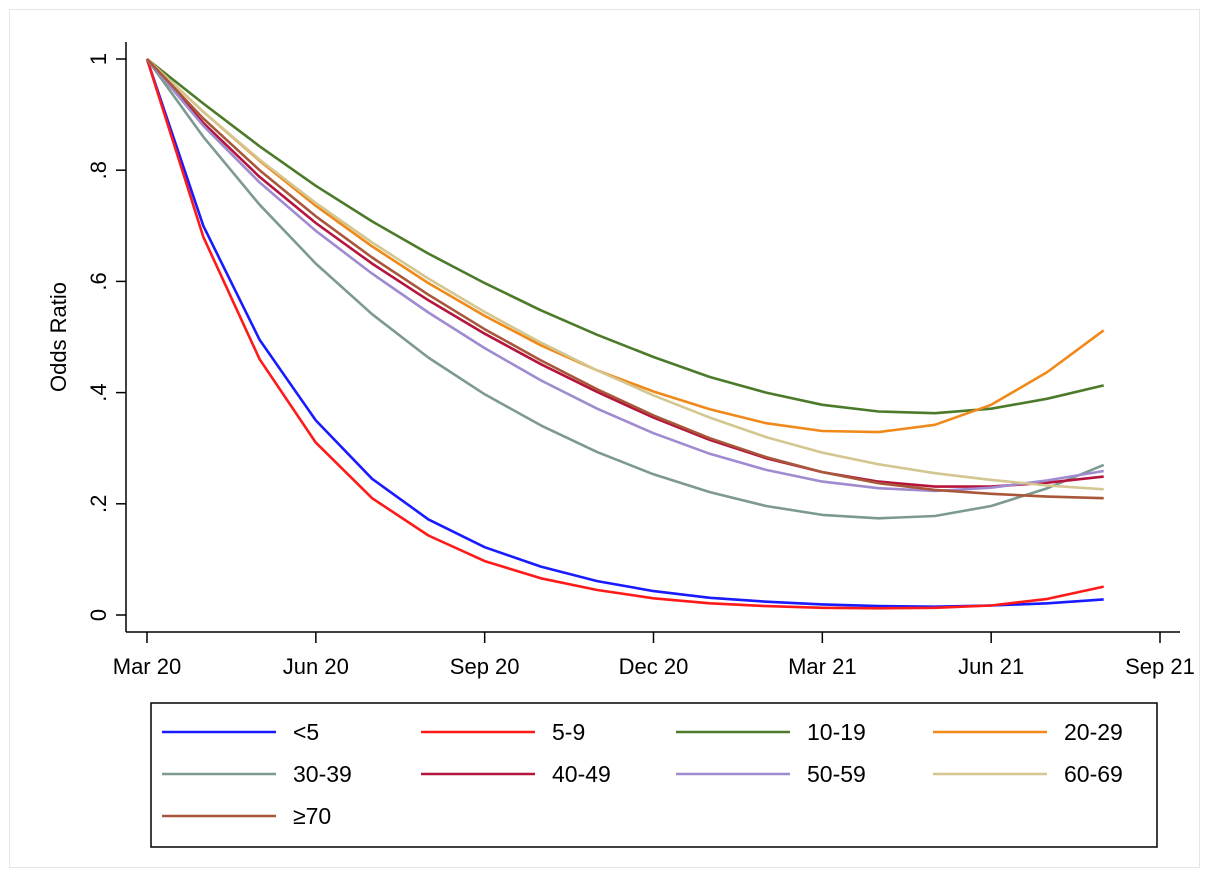 The height and width of the screenshot is (877, 1211). Describe the element at coordinates (58, 337) in the screenshot. I see `y-axis-title: Odds Ratio` at that location.